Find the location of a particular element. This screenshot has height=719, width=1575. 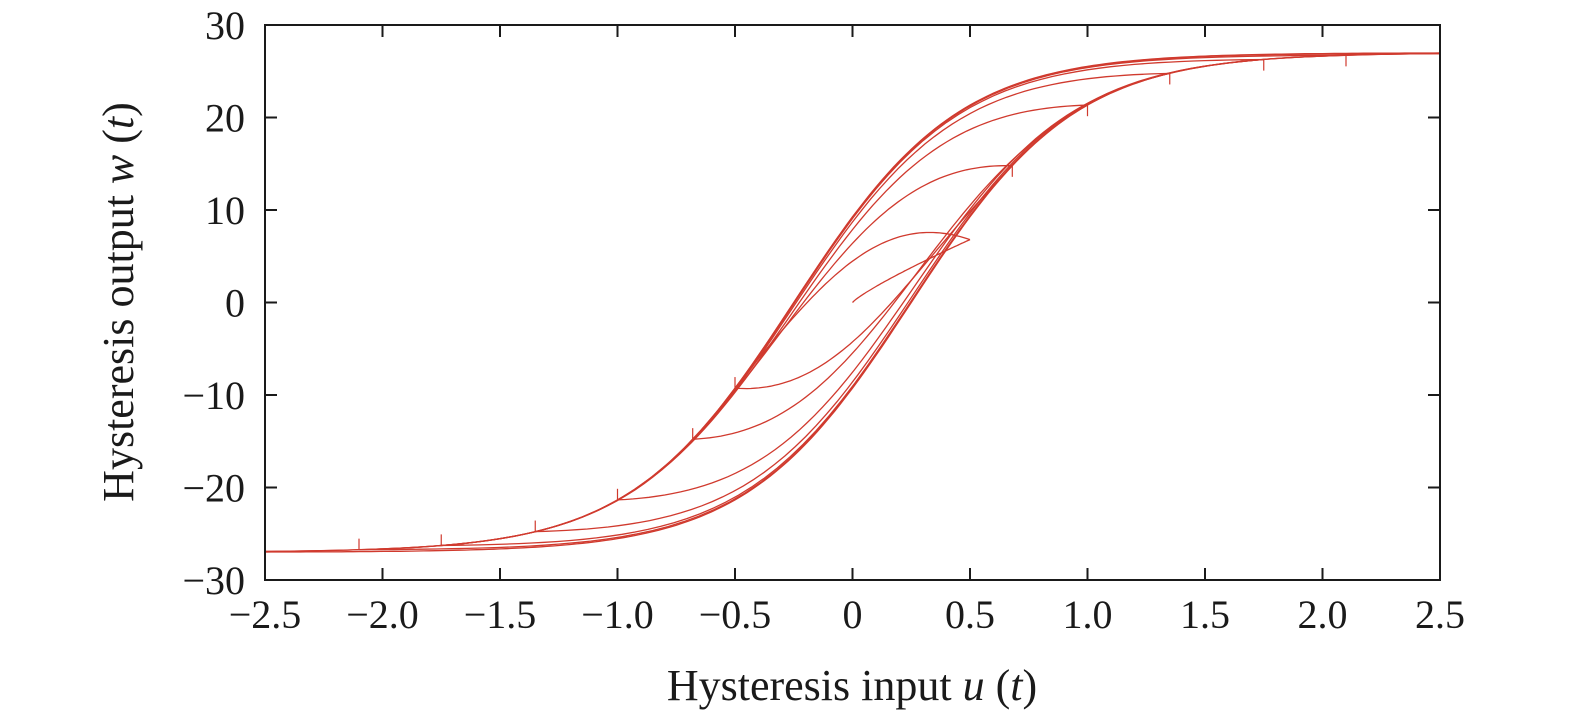

x-tick-label: −2.5 is located at coordinates (265, 614).